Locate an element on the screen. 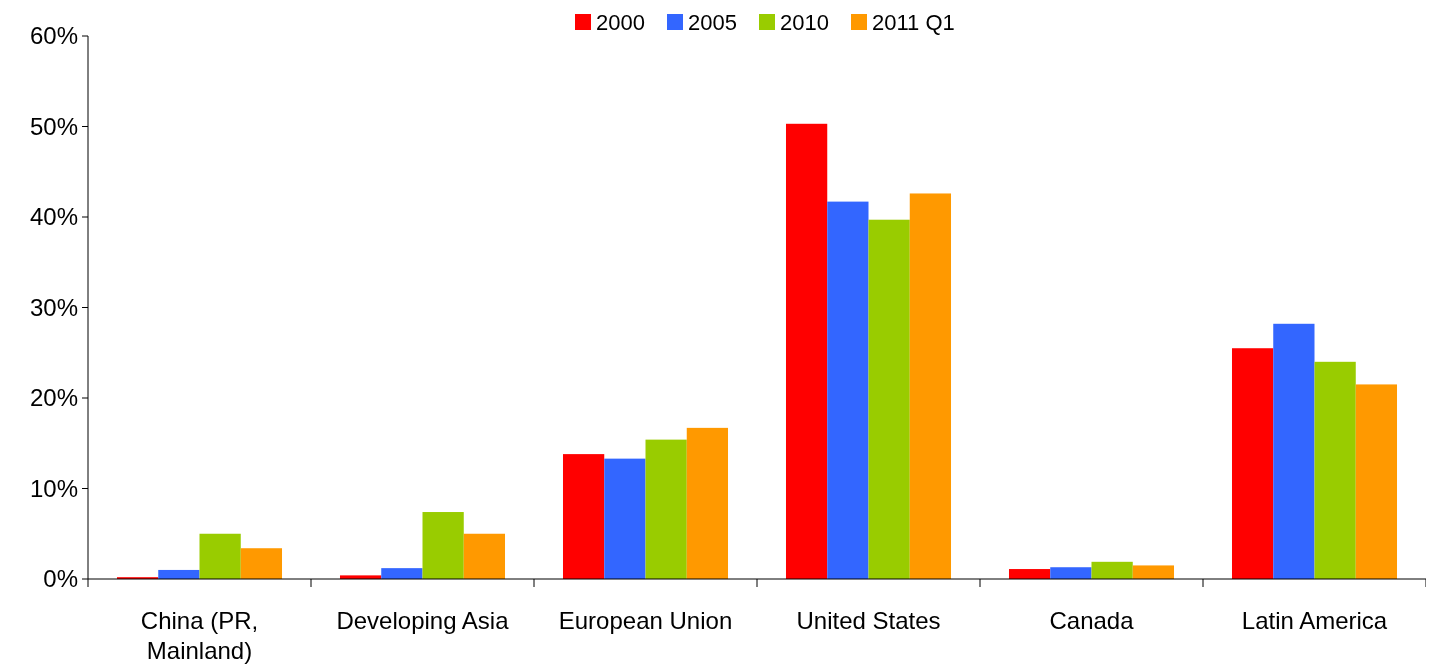 This screenshot has height=669, width=1434. y-tick-label: 60% is located at coordinates (53, 36).